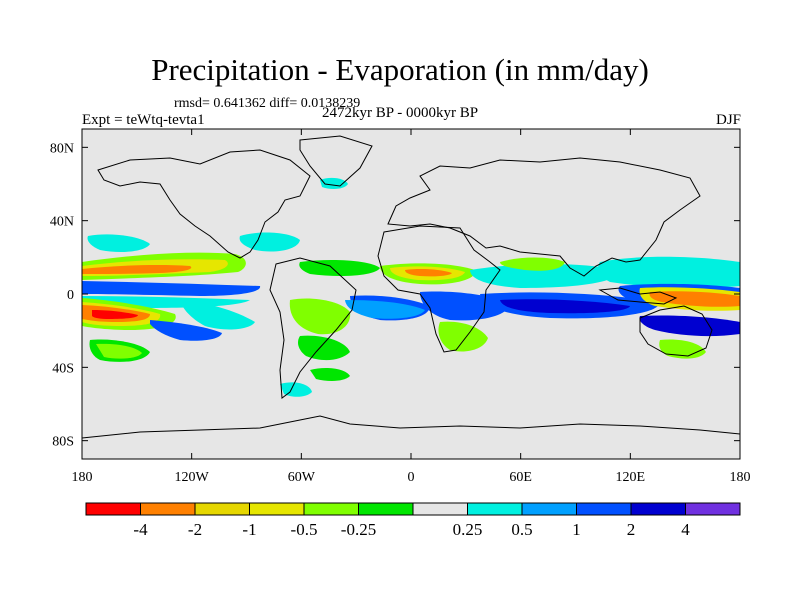 The height and width of the screenshot is (600, 800). What do you see at coordinates (631, 477) in the screenshot?
I see `lon-tick-label: 120E` at bounding box center [631, 477].